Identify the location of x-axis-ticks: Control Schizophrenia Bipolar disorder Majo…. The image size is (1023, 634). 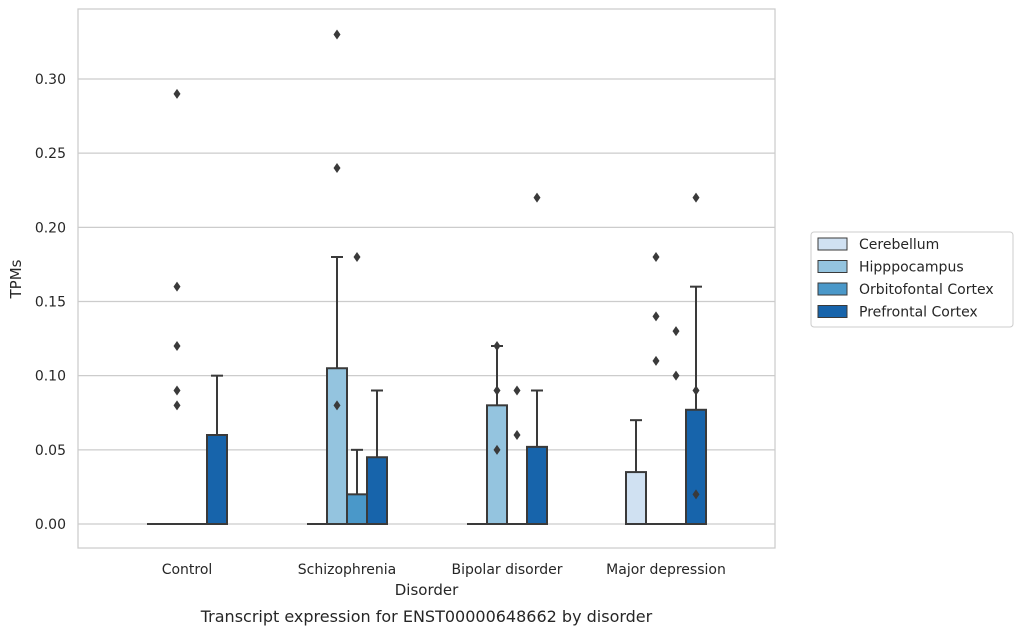
(444, 570).